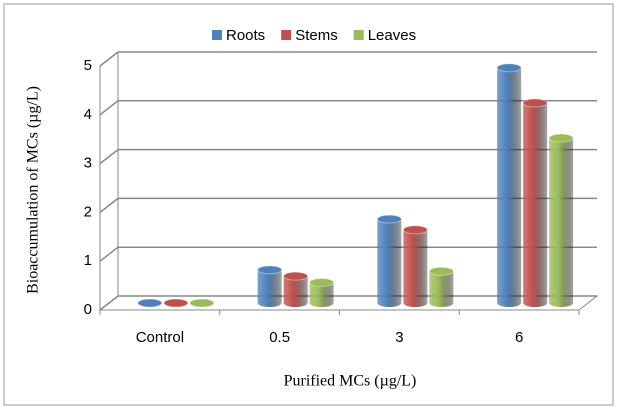  Describe the element at coordinates (519, 337) in the screenshot. I see `x-tick-label: 6` at that location.